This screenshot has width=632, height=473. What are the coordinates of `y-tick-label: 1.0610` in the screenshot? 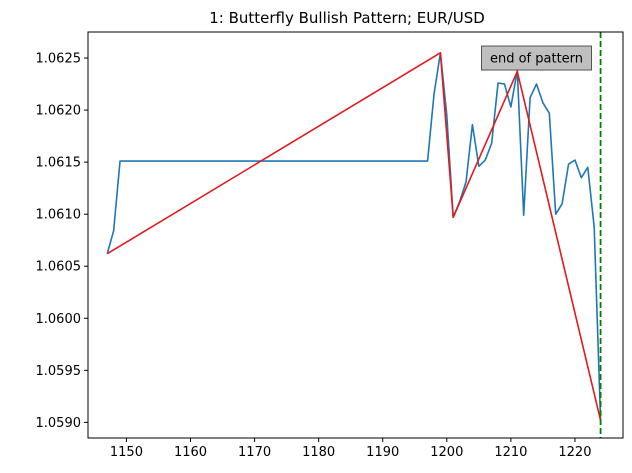 It's located at (59, 215).